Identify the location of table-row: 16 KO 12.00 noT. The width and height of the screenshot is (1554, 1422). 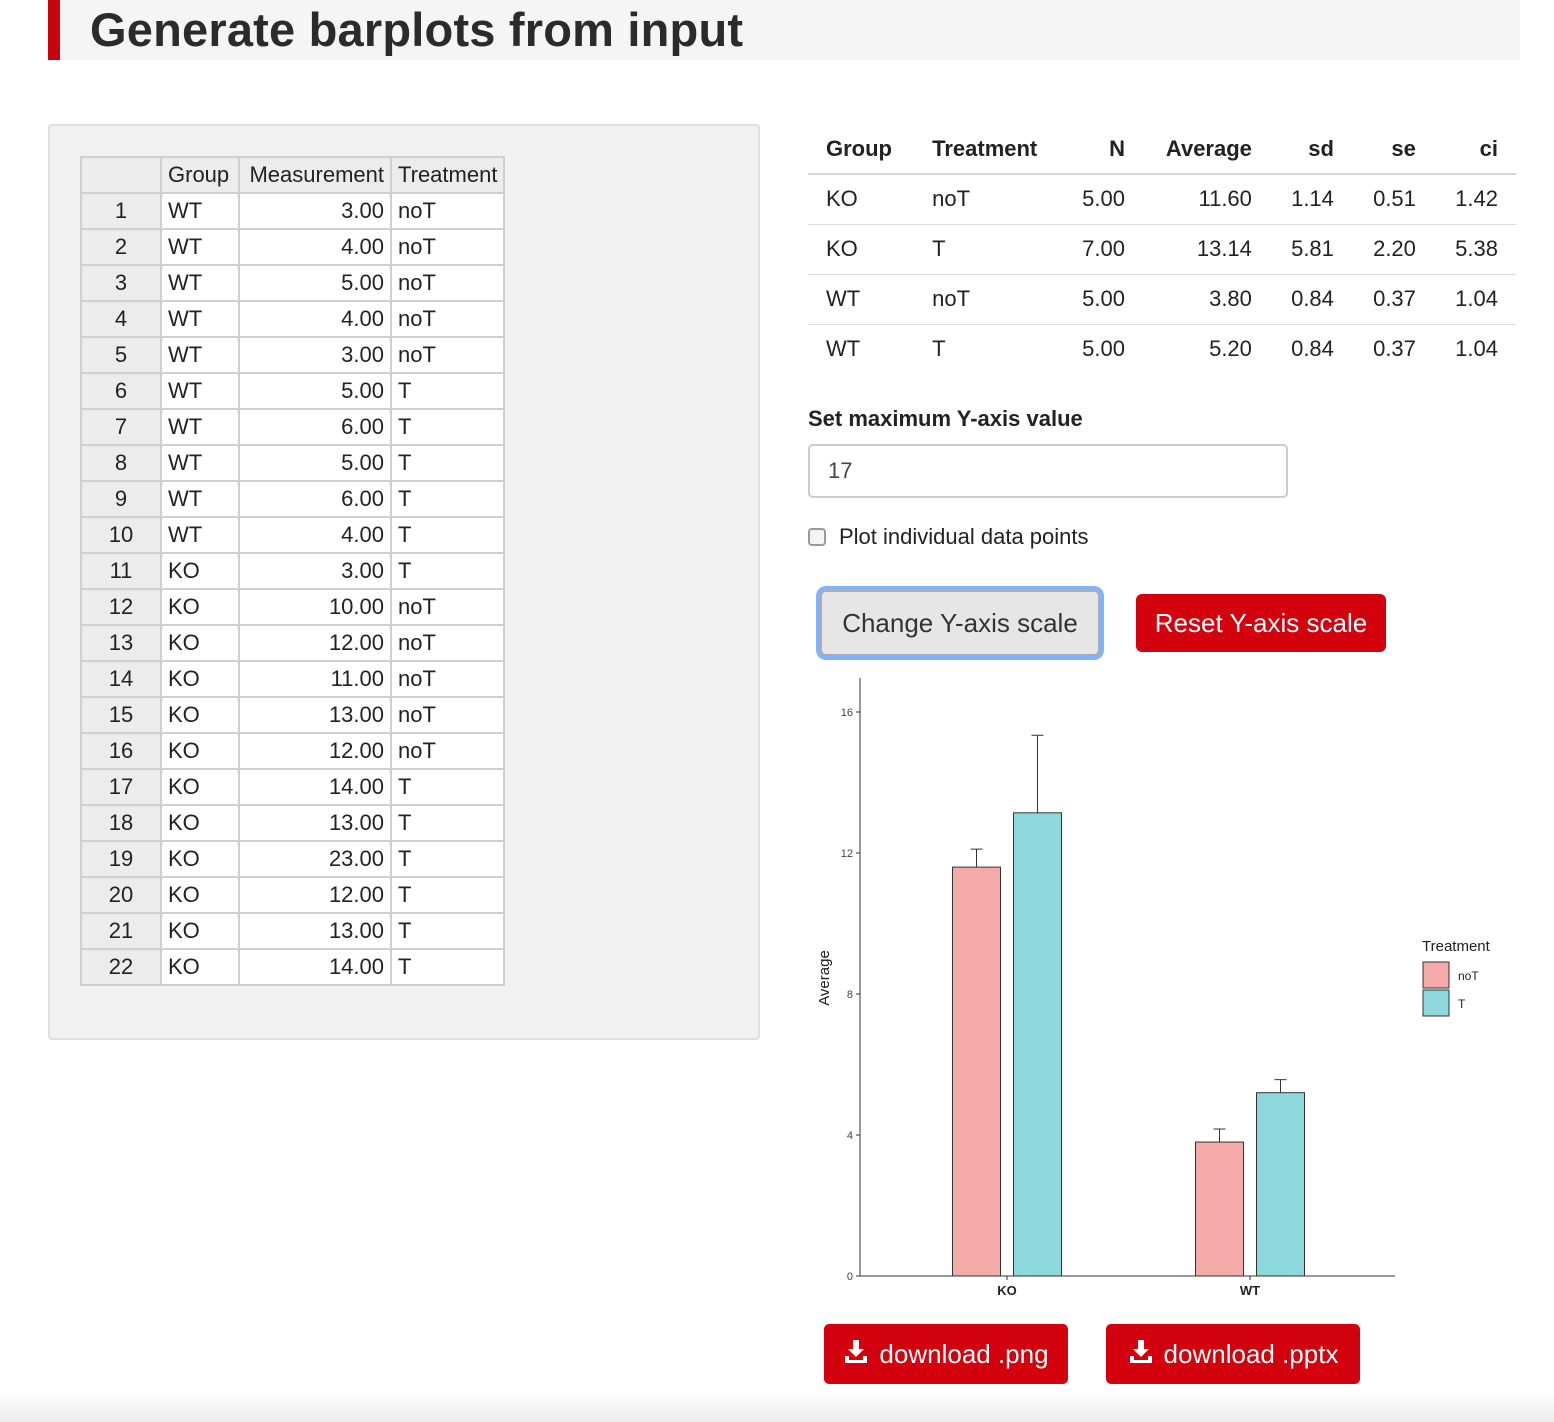
(293, 751).